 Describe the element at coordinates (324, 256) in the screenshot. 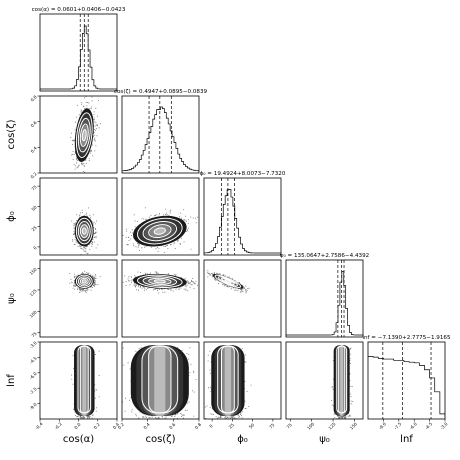

I see `panel-title-psi0: ψ₀ = 135.0647+2.7586−4.4392` at that location.